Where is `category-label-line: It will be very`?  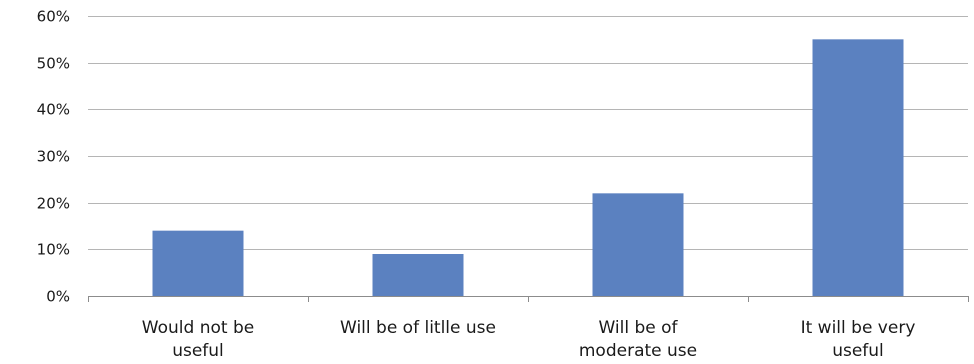 category-label-line: It will be very is located at coordinates (858, 328).